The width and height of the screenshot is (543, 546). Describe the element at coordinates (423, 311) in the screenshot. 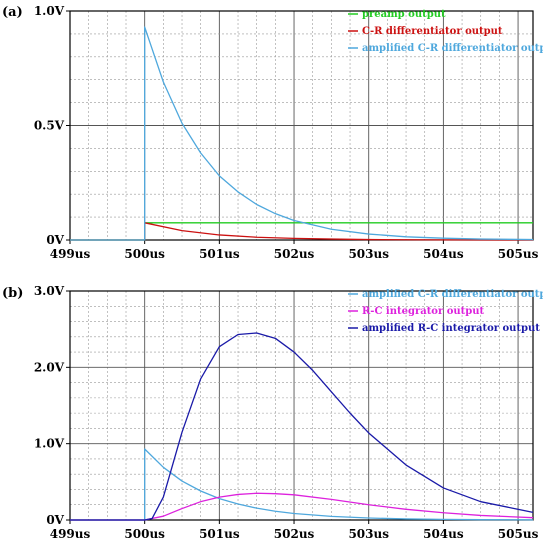

I see `legend-entry: R-C integrator output` at that location.